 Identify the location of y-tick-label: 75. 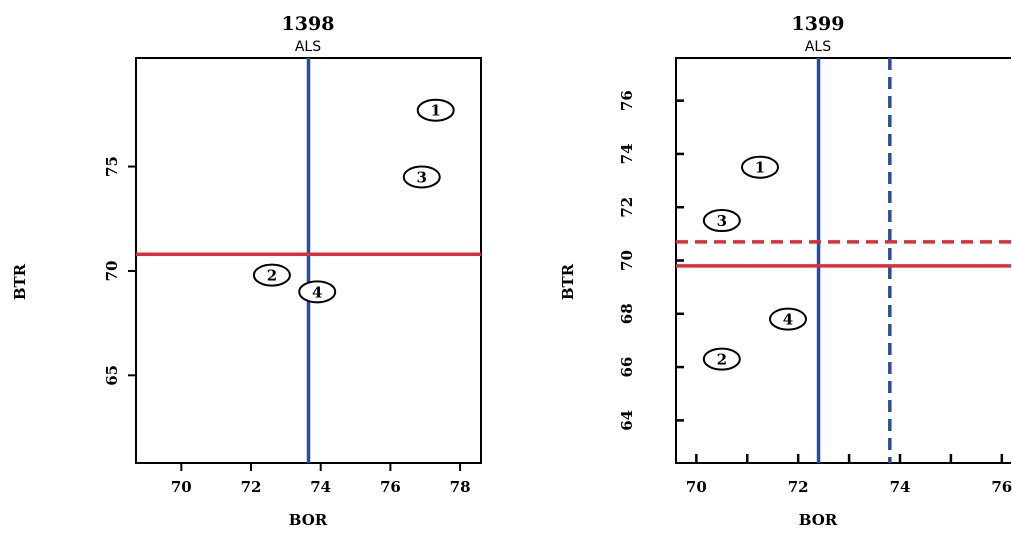
(112, 166).